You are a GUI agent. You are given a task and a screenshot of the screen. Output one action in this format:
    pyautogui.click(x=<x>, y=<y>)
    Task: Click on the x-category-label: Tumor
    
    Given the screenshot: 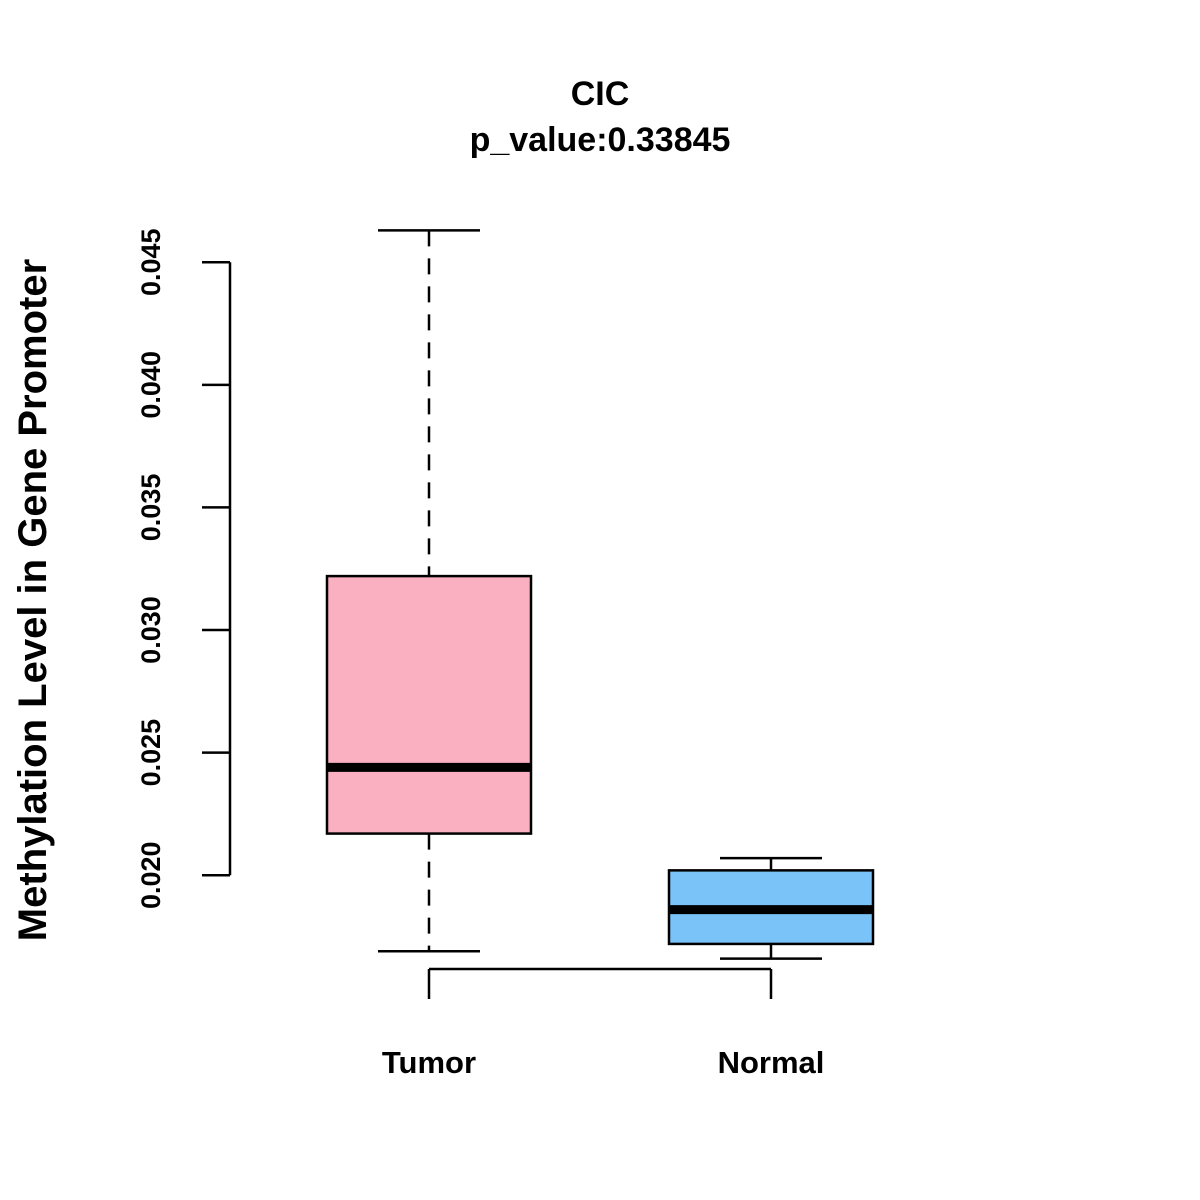 What is the action you would take?
    pyautogui.click(x=429, y=1062)
    